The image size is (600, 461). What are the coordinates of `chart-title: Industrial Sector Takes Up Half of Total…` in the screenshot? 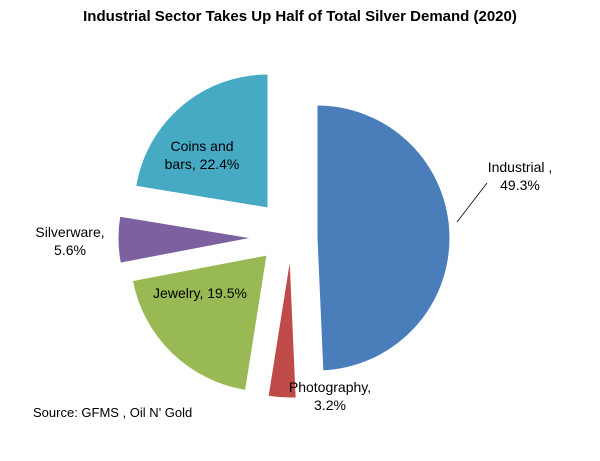 It's located at (300, 16).